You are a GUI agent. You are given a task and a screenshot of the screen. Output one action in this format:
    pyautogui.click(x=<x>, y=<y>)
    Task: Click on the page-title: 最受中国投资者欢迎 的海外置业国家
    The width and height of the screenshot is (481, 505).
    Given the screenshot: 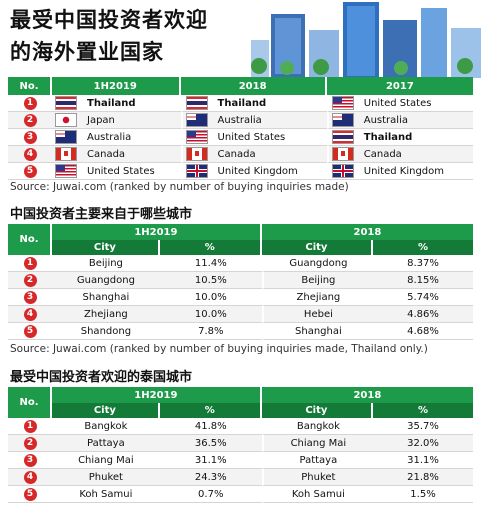 What is the action you would take?
    pyautogui.click(x=109, y=36)
    